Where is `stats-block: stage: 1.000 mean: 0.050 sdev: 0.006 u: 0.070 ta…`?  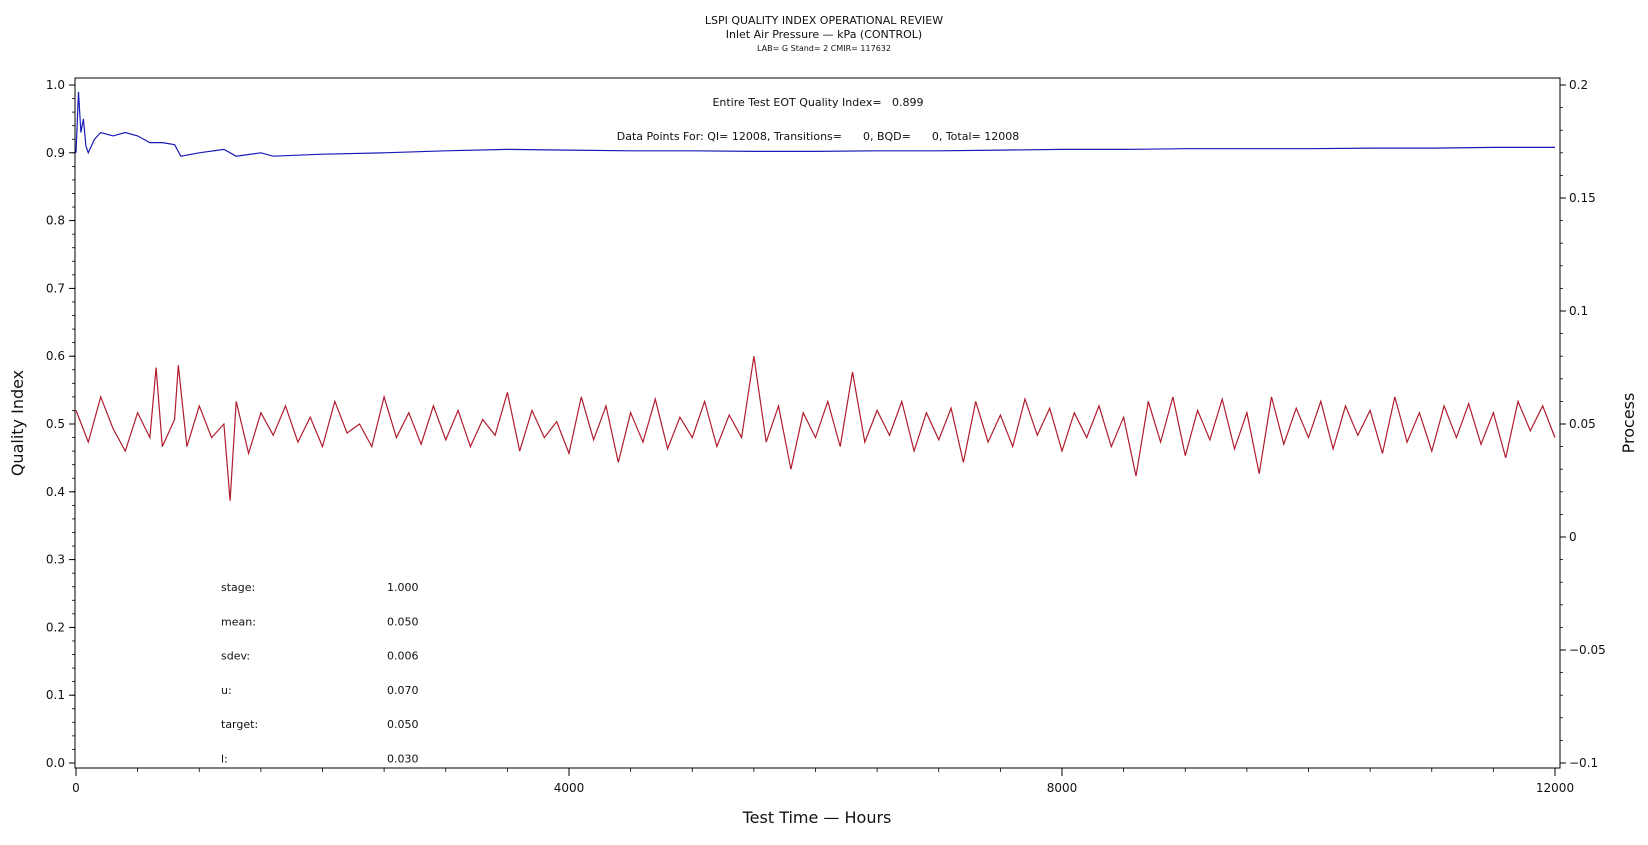
stats-block: stage: 1.000 mean: 0.050 sdev: 0.006 u: 0.070 ta… is located at coordinates (320, 673).